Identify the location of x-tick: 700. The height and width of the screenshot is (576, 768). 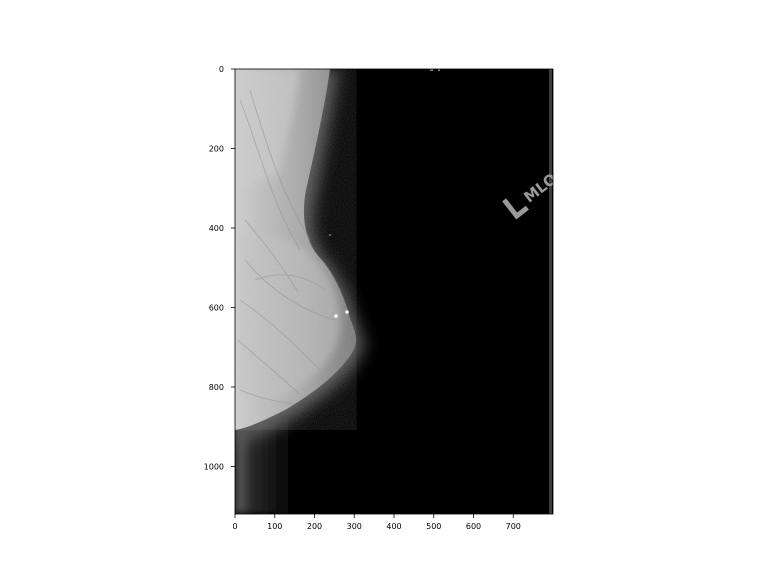
(513, 522).